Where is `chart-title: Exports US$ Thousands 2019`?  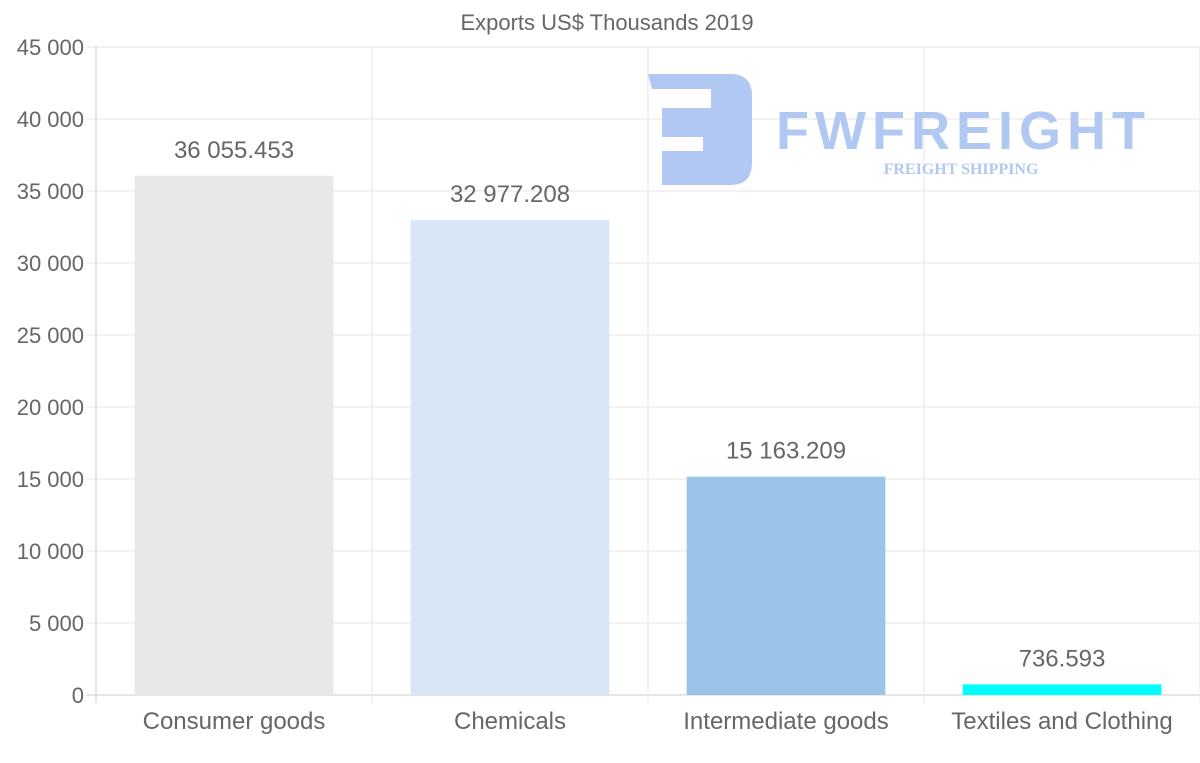
chart-title: Exports US$ Thousands 2019 is located at coordinates (606, 22).